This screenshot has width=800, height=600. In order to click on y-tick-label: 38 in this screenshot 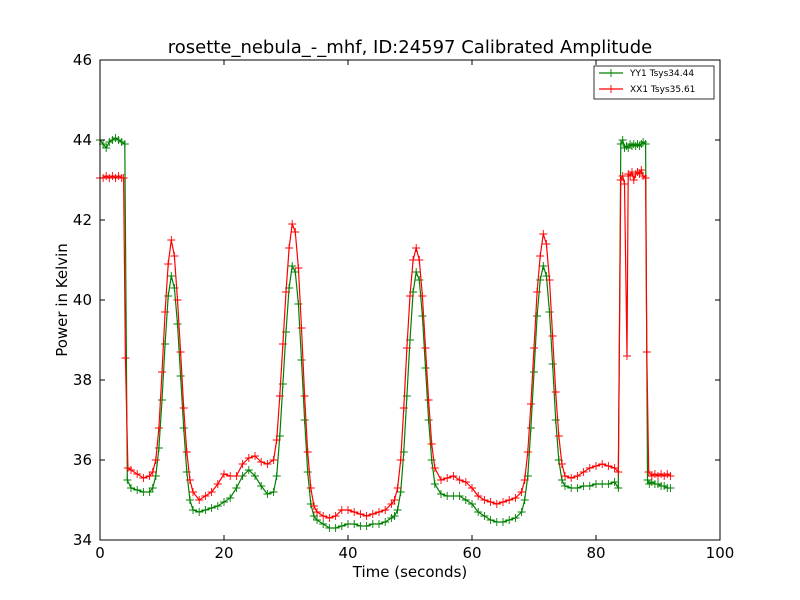, I will do `click(82, 380)`.